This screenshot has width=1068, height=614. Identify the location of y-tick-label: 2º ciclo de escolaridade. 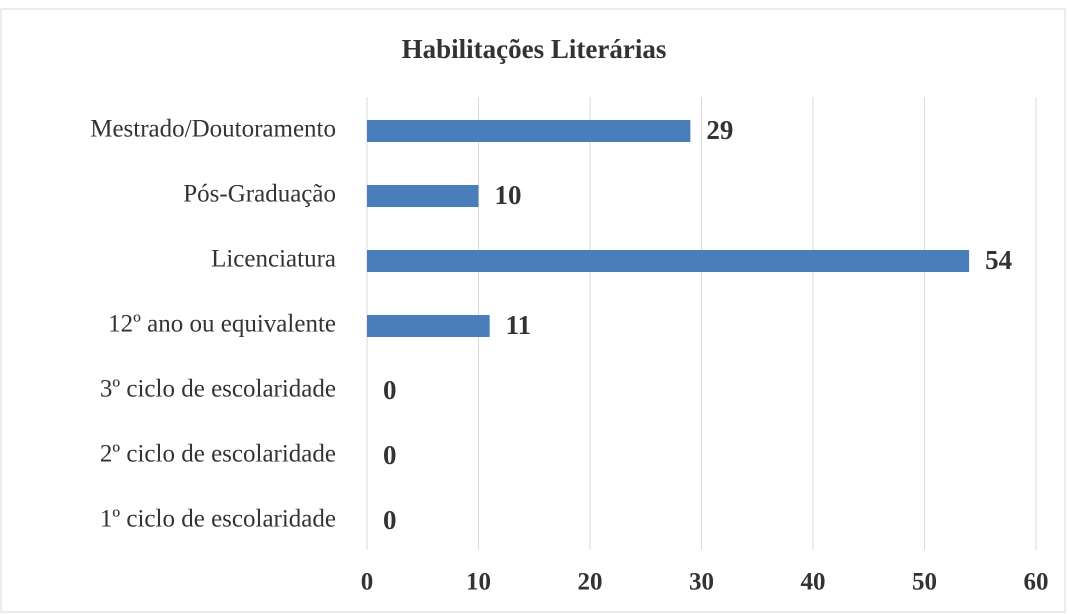
(218, 454).